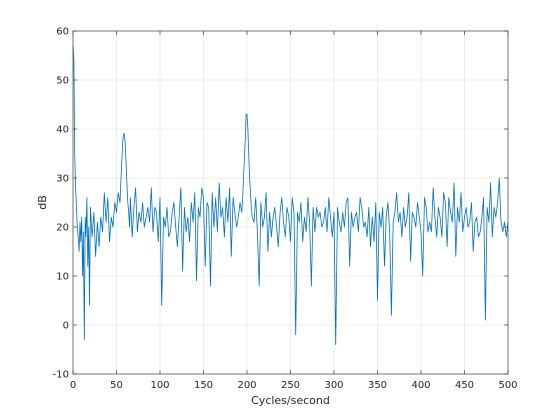  Describe the element at coordinates (290, 400) in the screenshot. I see `x-axis-label: Cycles/second` at that location.